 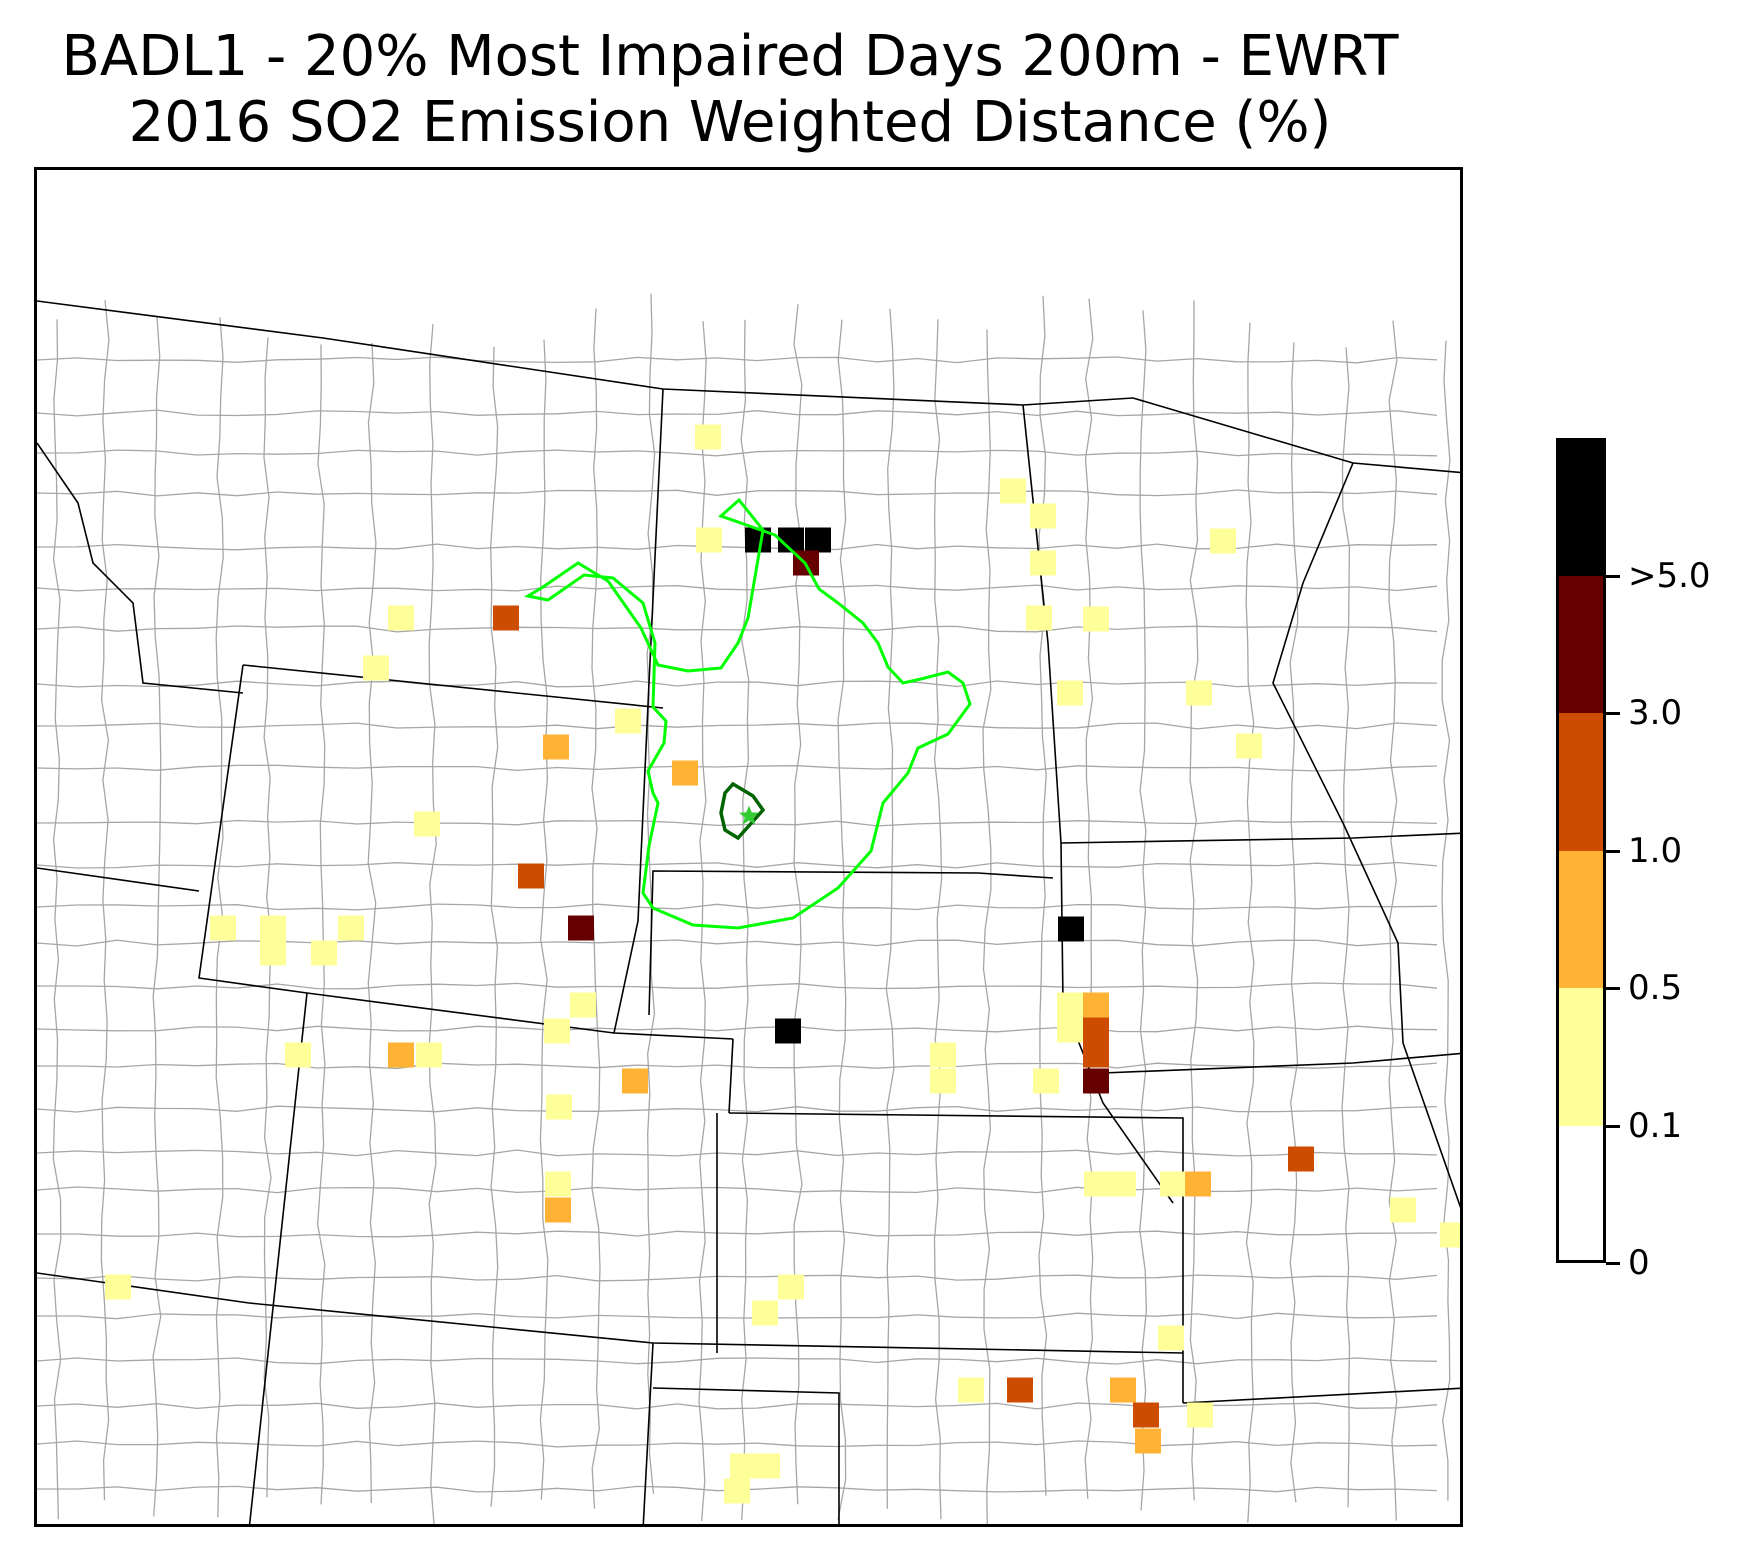 What do you see at coordinates (1669, 575) in the screenshot?
I see `colorbar-tick-label: >5.0` at bounding box center [1669, 575].